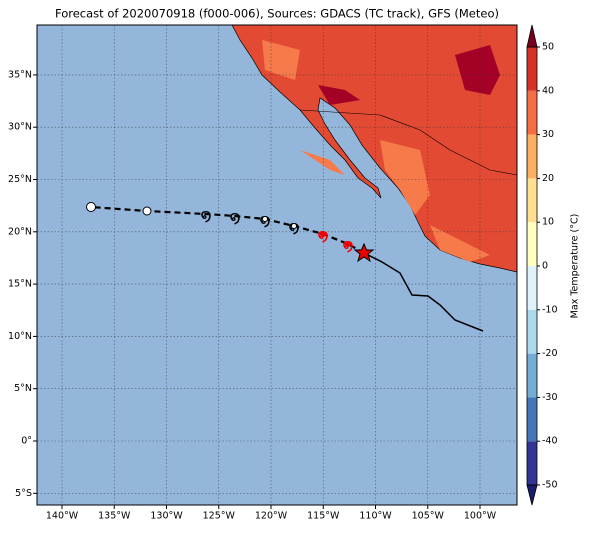 The height and width of the screenshot is (533, 592). What do you see at coordinates (408, 142) in the screenshot?
I see `border` at bounding box center [408, 142].